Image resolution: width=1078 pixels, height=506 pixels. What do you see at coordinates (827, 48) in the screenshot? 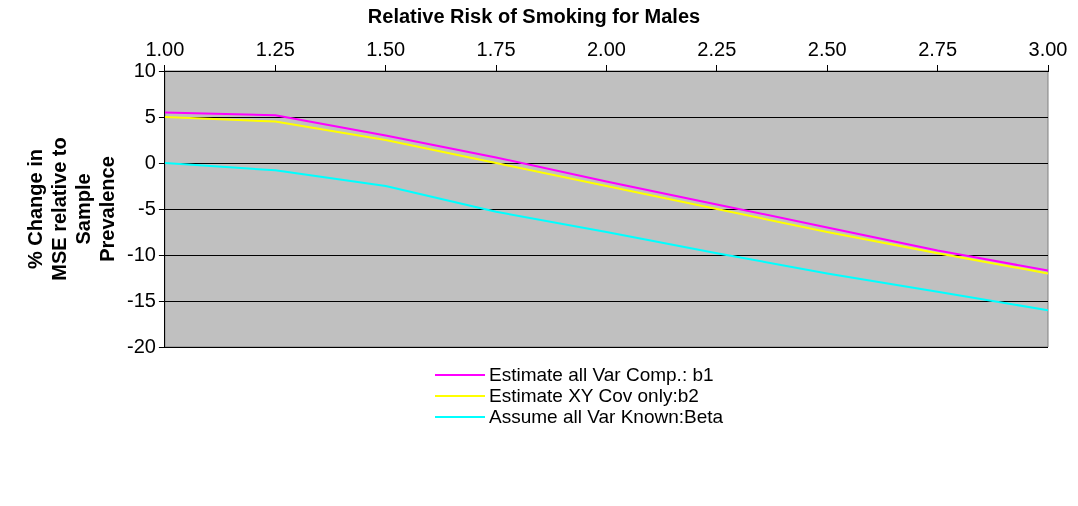
I see `x-tick-label: 2.50` at bounding box center [827, 48].